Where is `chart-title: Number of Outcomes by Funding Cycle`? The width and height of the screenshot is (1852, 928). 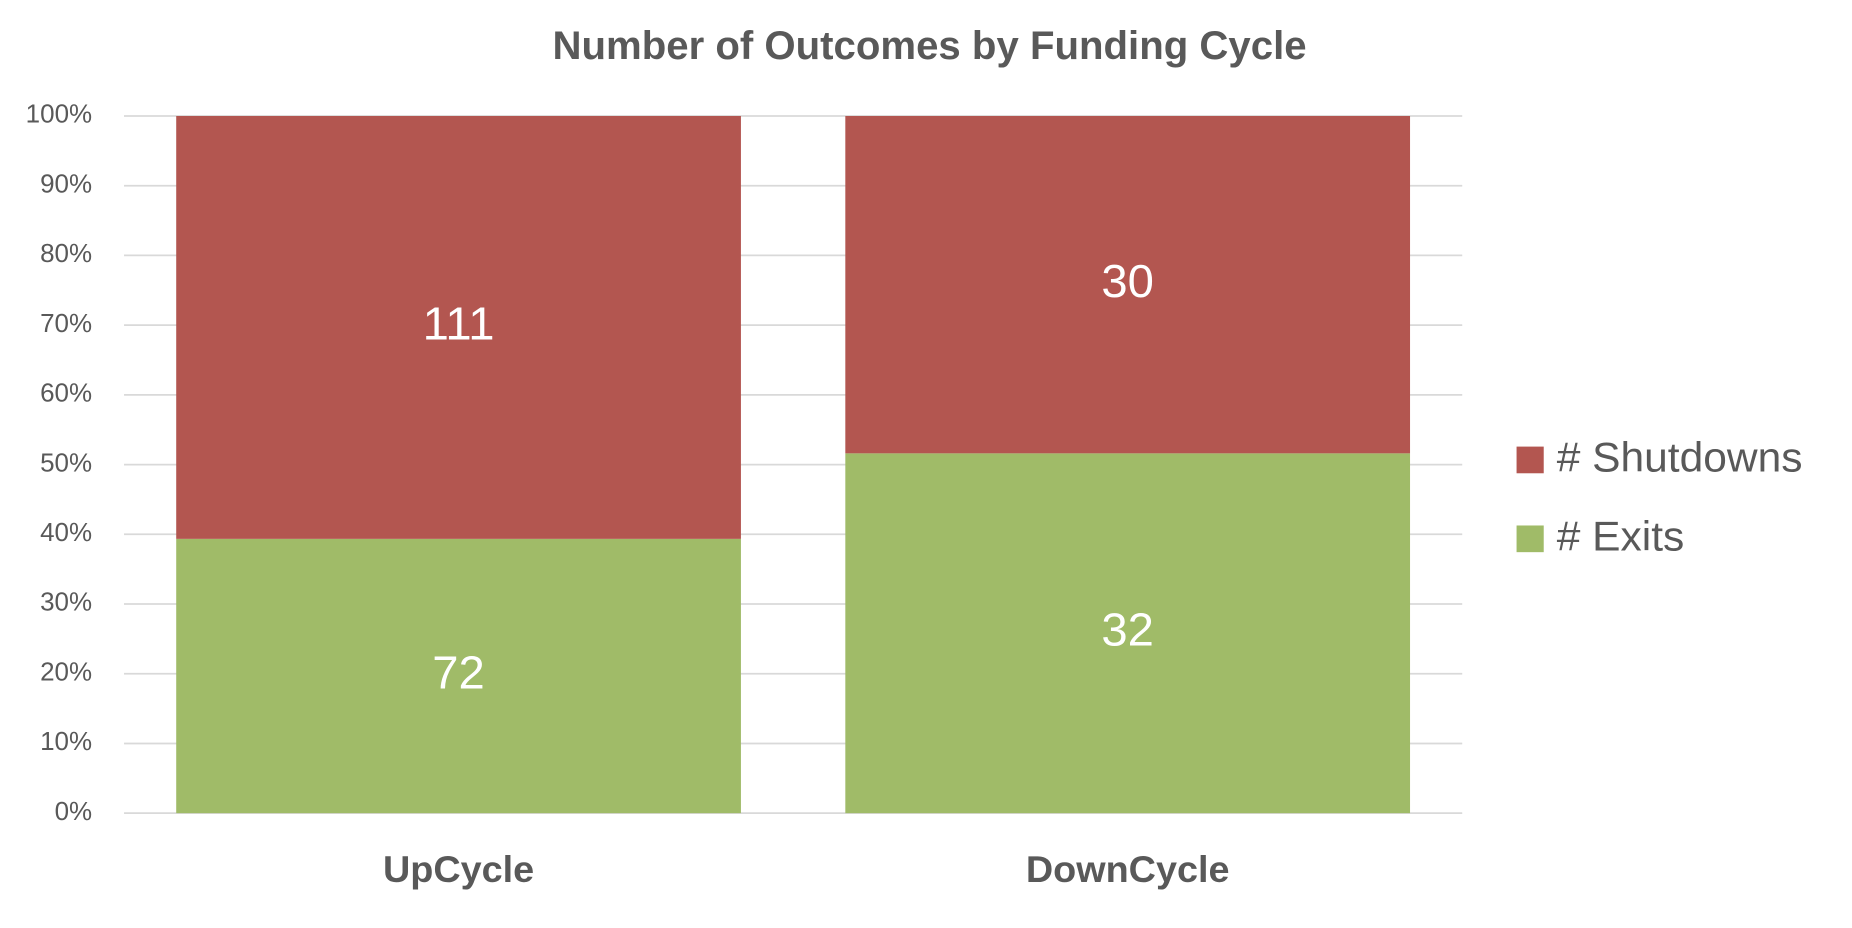
chart-title: Number of Outcomes by Funding Cycle is located at coordinates (929, 46).